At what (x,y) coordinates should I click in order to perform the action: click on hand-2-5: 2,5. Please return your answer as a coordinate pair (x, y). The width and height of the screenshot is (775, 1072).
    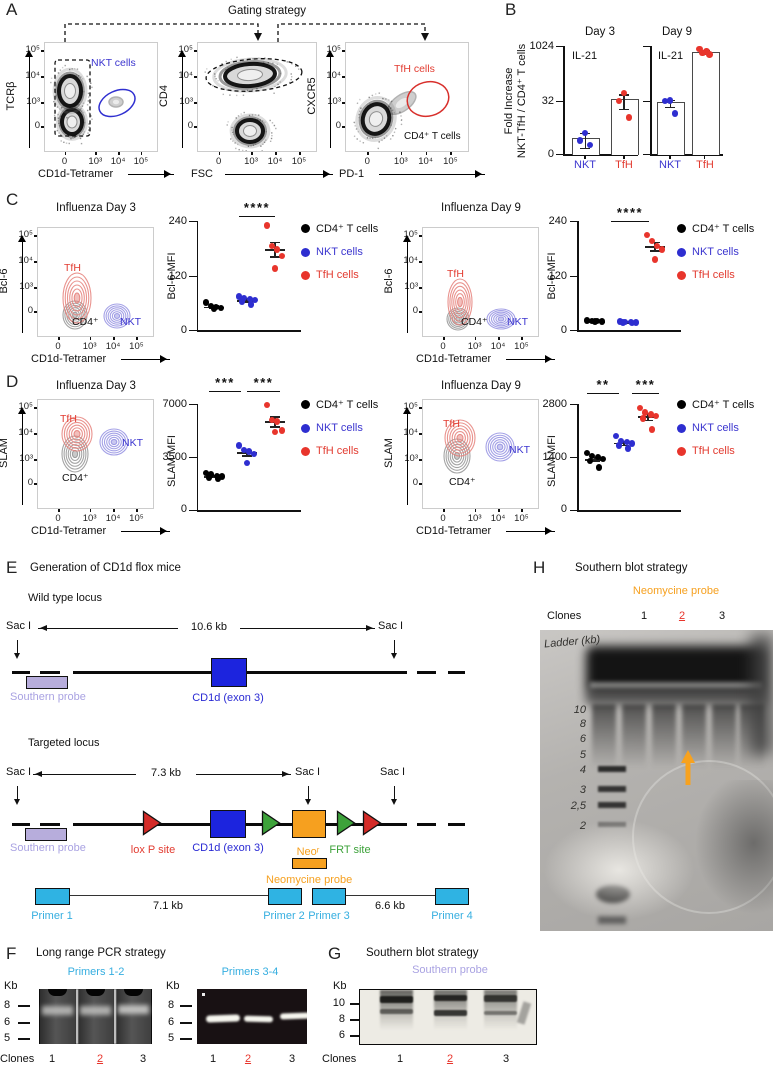
    Looking at the image, I should click on (578, 806).